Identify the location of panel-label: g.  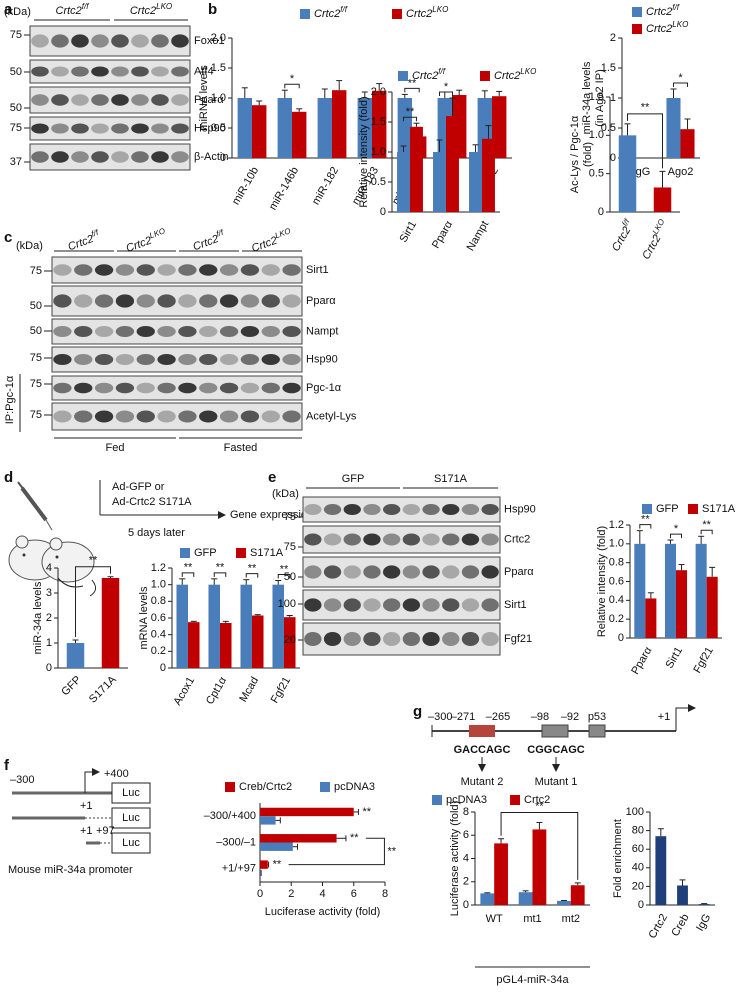
(417, 711).